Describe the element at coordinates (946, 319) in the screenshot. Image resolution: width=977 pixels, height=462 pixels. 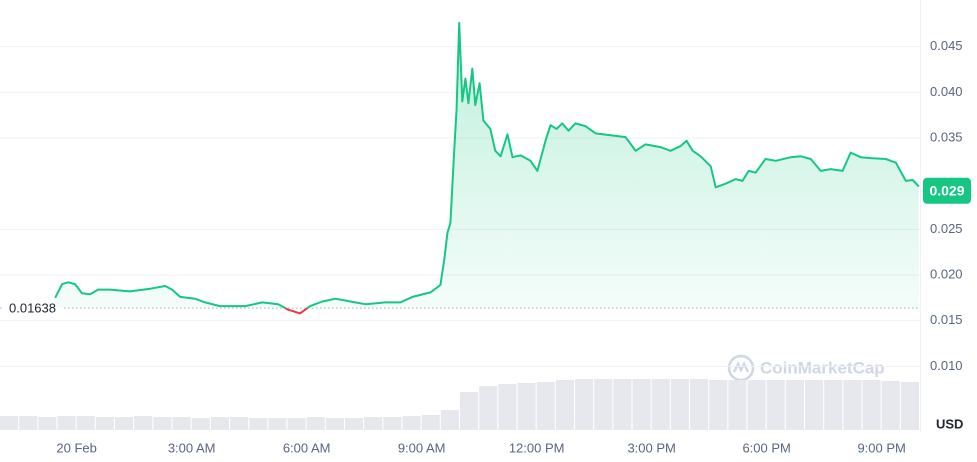
I see `y-tick-label: 0.015` at that location.